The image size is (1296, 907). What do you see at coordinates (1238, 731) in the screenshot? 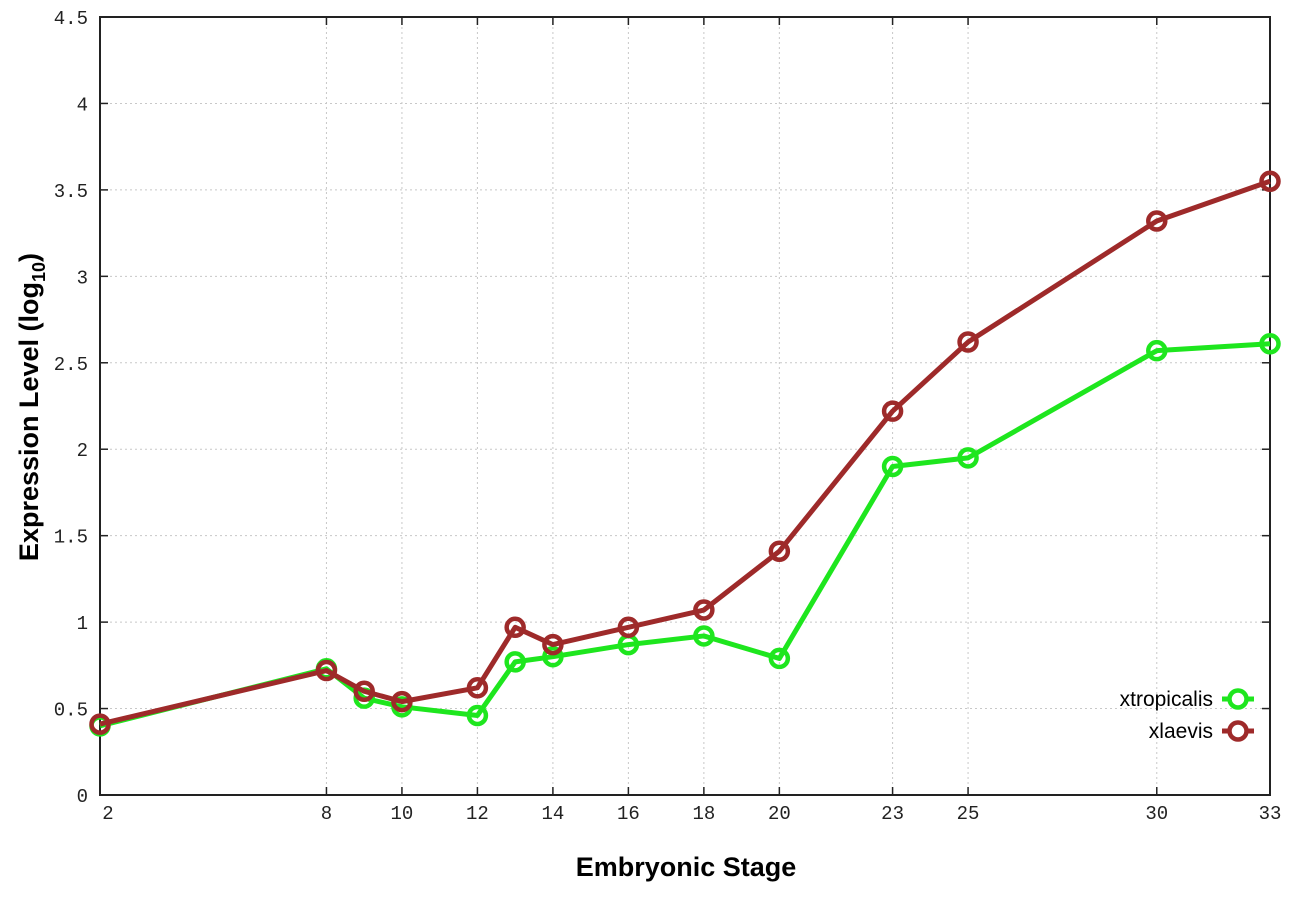
I see `legend-marker-xlaevis` at bounding box center [1238, 731].